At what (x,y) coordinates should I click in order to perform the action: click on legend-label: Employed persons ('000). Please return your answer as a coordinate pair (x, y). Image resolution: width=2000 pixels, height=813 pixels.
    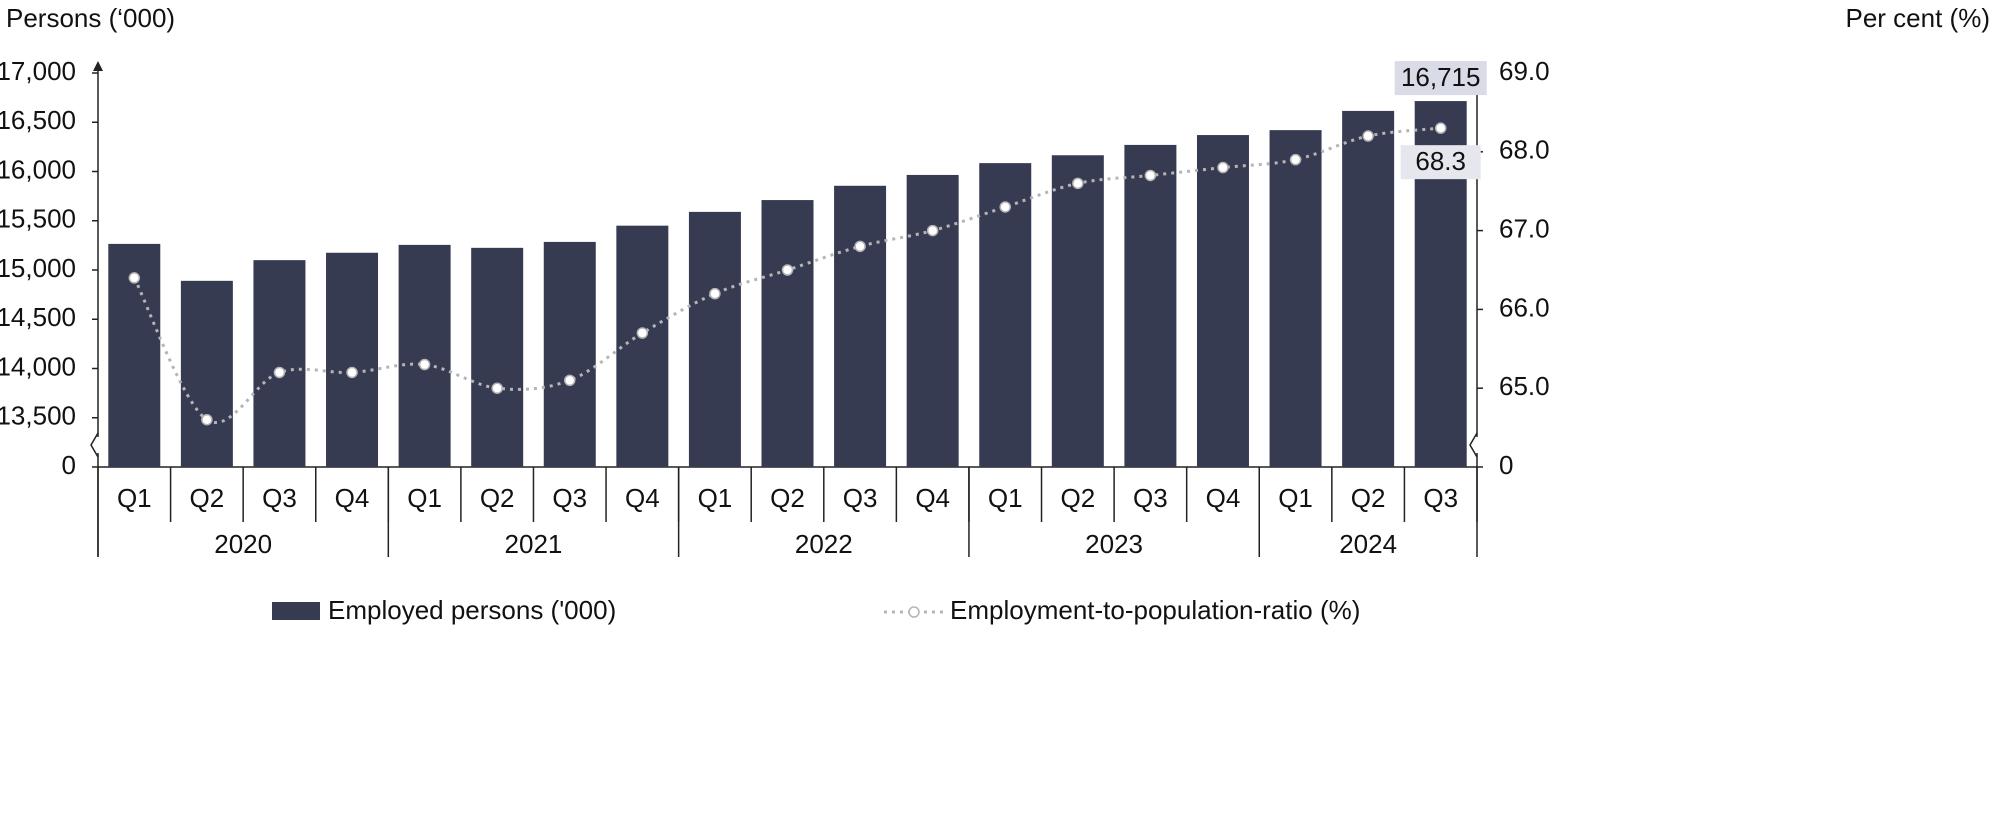
    Looking at the image, I should click on (472, 610).